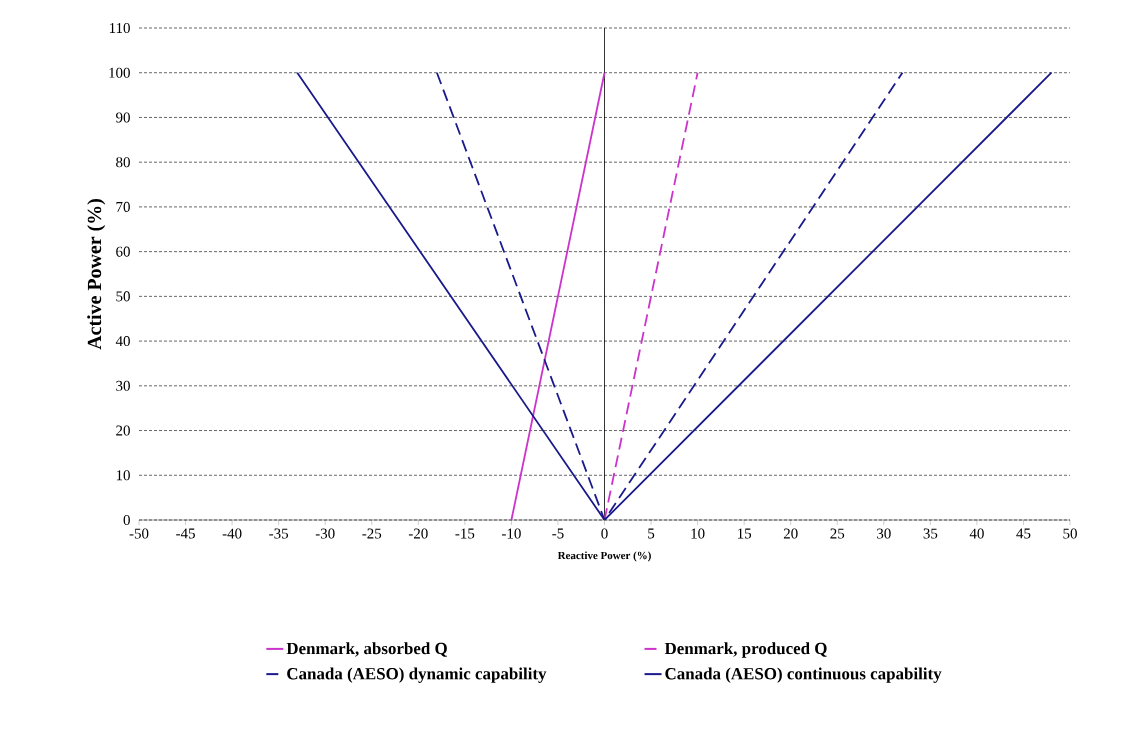 This screenshot has height=750, width=1124. Describe the element at coordinates (372, 533) in the screenshot. I see `x-tick-label: -25` at that location.